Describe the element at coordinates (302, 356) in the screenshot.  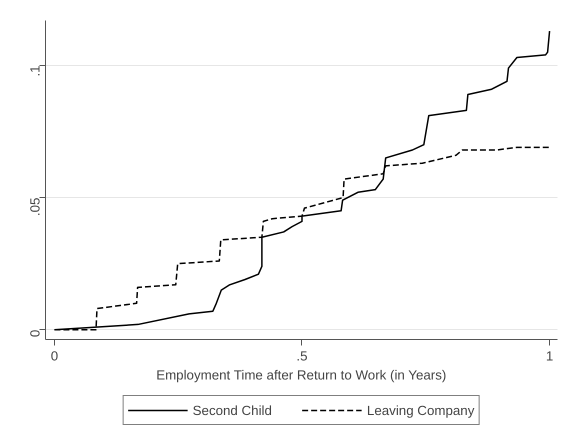
I see `x-tick-label: .5` at that location.